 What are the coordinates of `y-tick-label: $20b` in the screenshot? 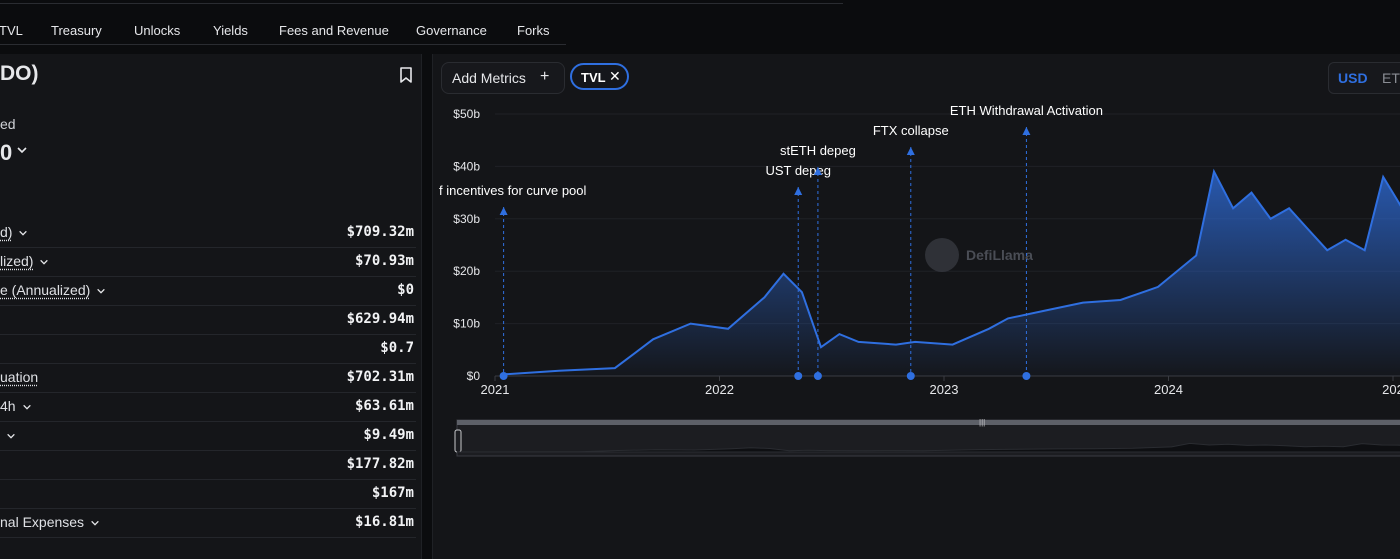 It's located at (466, 271).